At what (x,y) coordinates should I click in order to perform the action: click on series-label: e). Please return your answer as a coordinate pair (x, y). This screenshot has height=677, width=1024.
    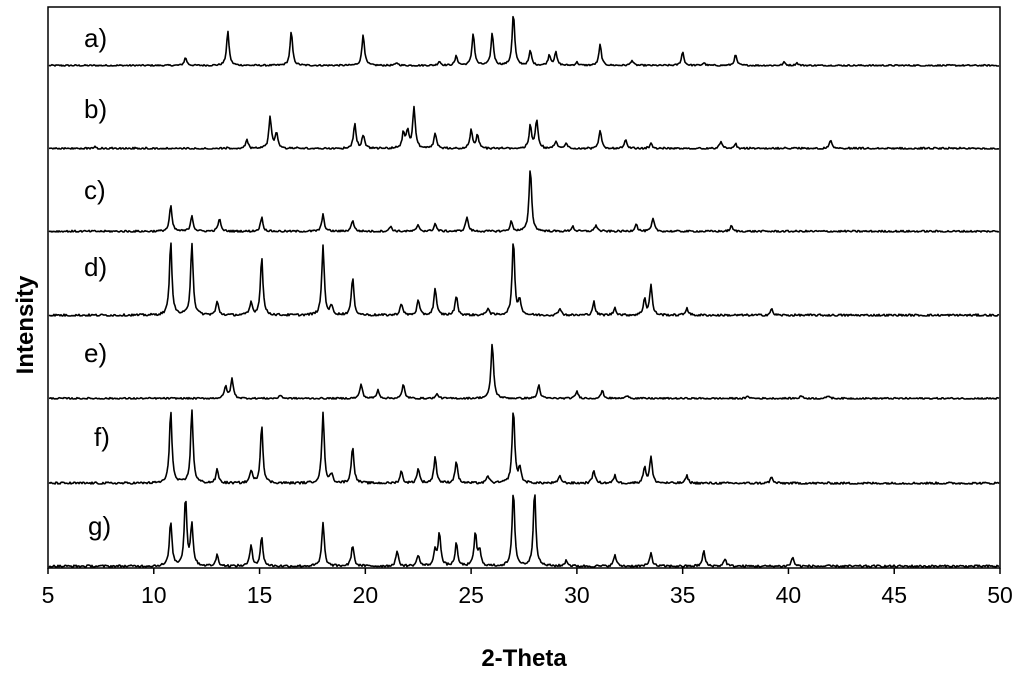
    Looking at the image, I should click on (95, 353).